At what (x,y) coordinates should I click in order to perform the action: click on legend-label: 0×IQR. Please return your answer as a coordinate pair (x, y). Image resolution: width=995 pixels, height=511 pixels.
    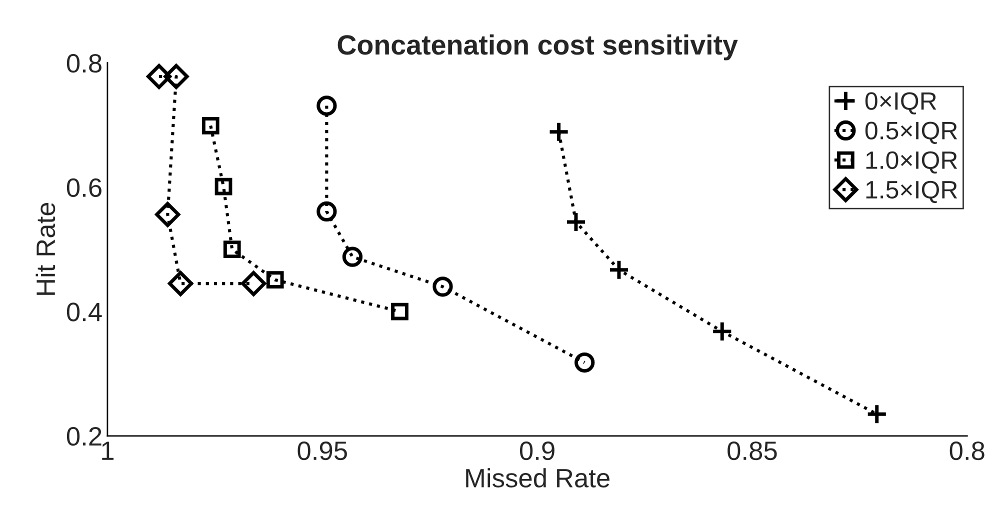
    Looking at the image, I should click on (900, 103).